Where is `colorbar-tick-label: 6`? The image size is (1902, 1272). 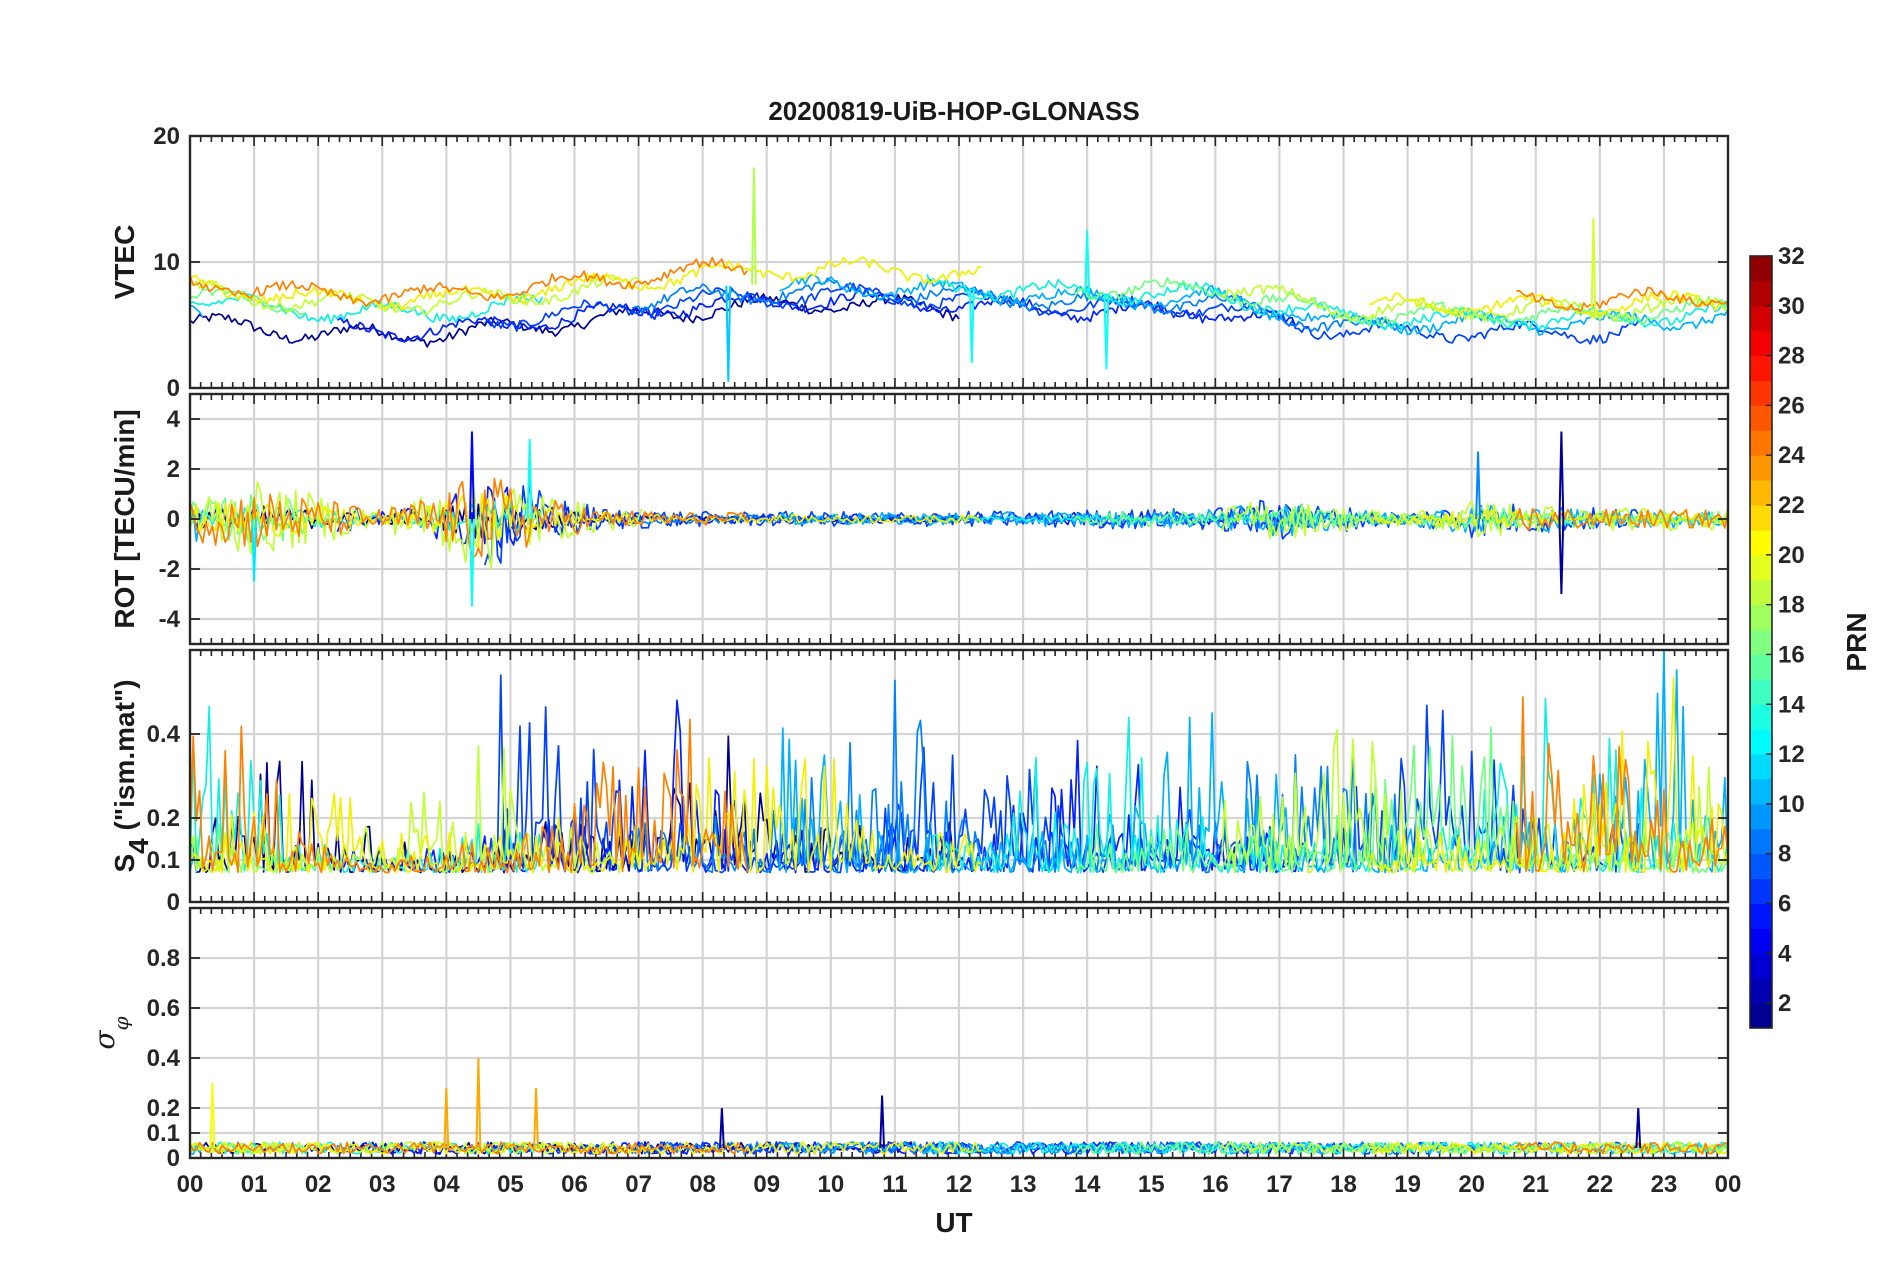 colorbar-tick-label: 6 is located at coordinates (1784, 903).